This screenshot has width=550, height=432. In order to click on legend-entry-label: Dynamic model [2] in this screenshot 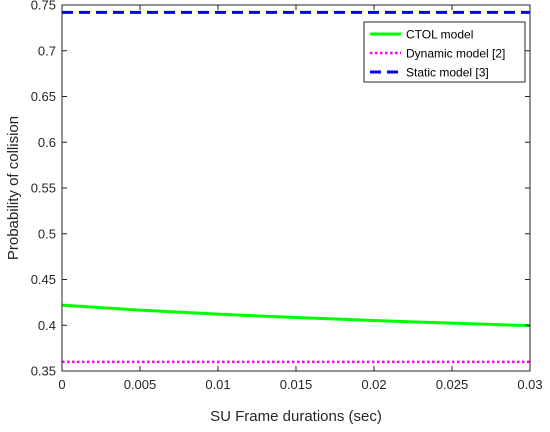, I will do `click(455, 54)`.